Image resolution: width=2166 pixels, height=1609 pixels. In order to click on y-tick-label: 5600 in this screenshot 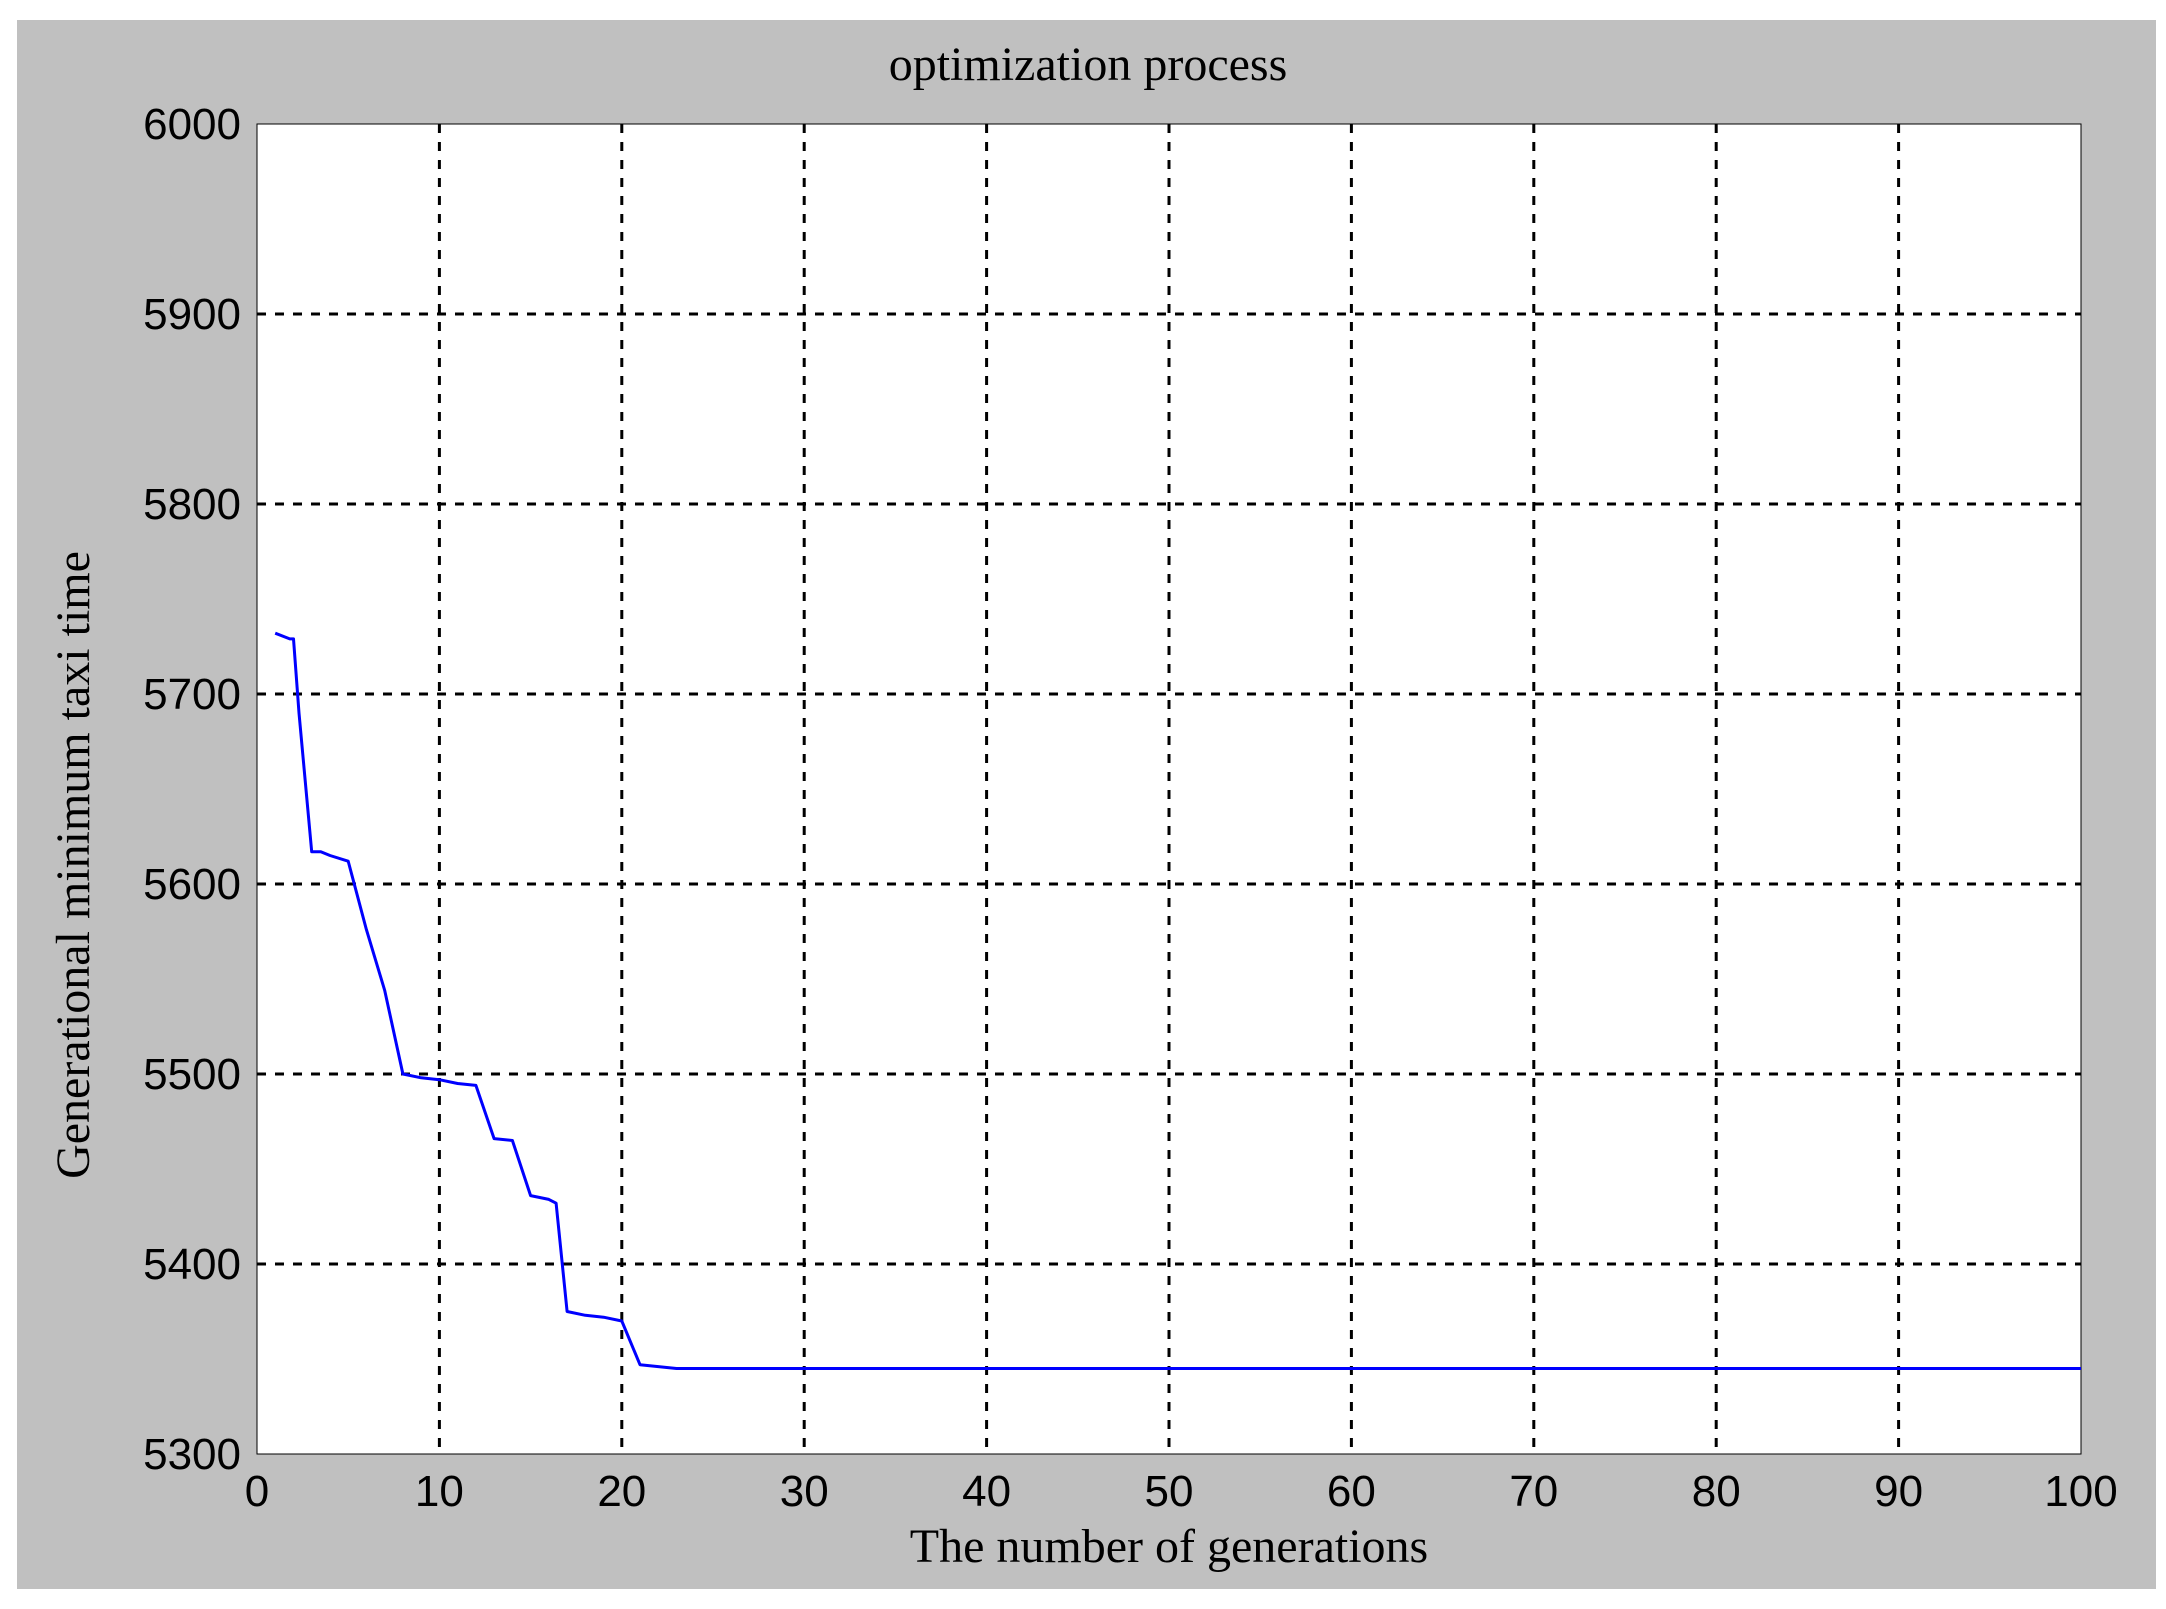, I will do `click(192, 884)`.